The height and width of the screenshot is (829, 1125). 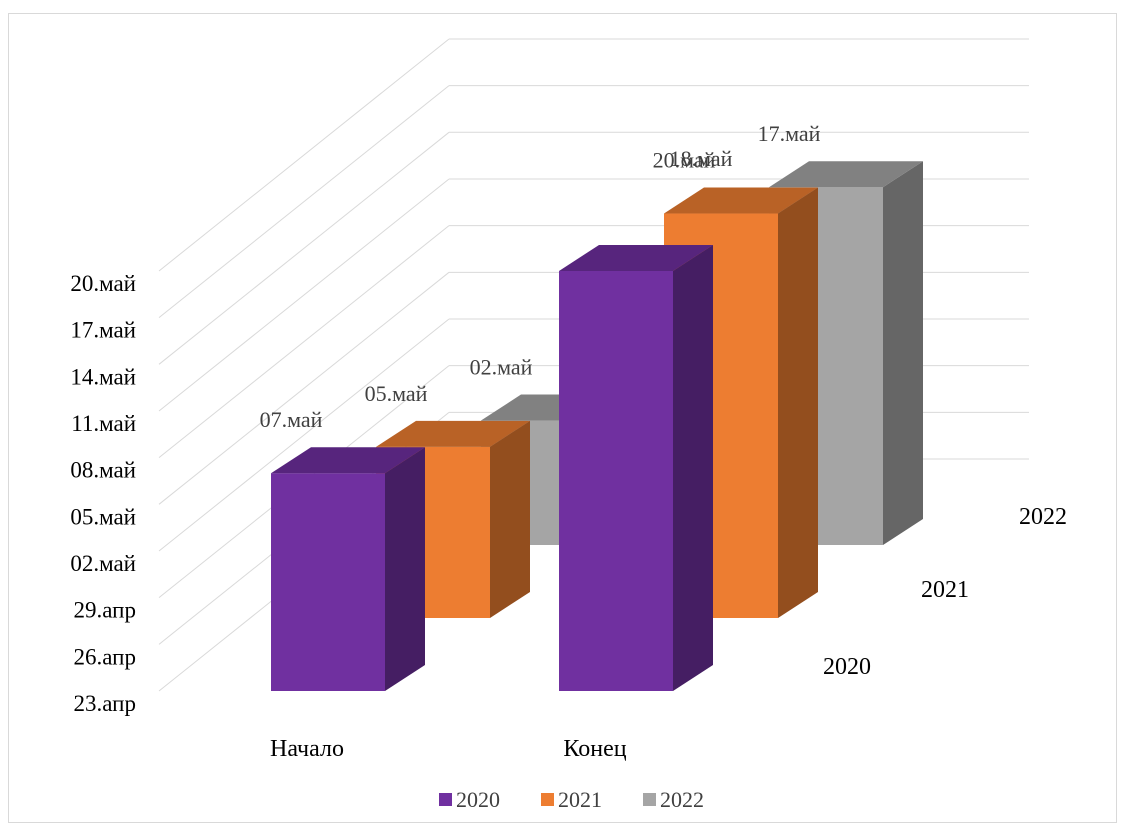 I want to click on data-label-2020-0: 07.май, so click(x=291, y=419).